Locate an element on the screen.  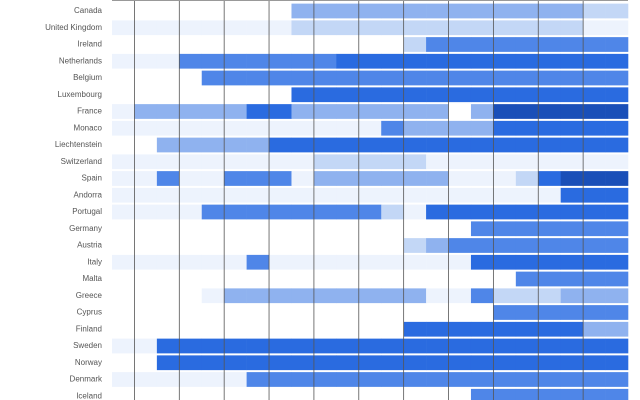
row-label: Finland is located at coordinates (89, 328).